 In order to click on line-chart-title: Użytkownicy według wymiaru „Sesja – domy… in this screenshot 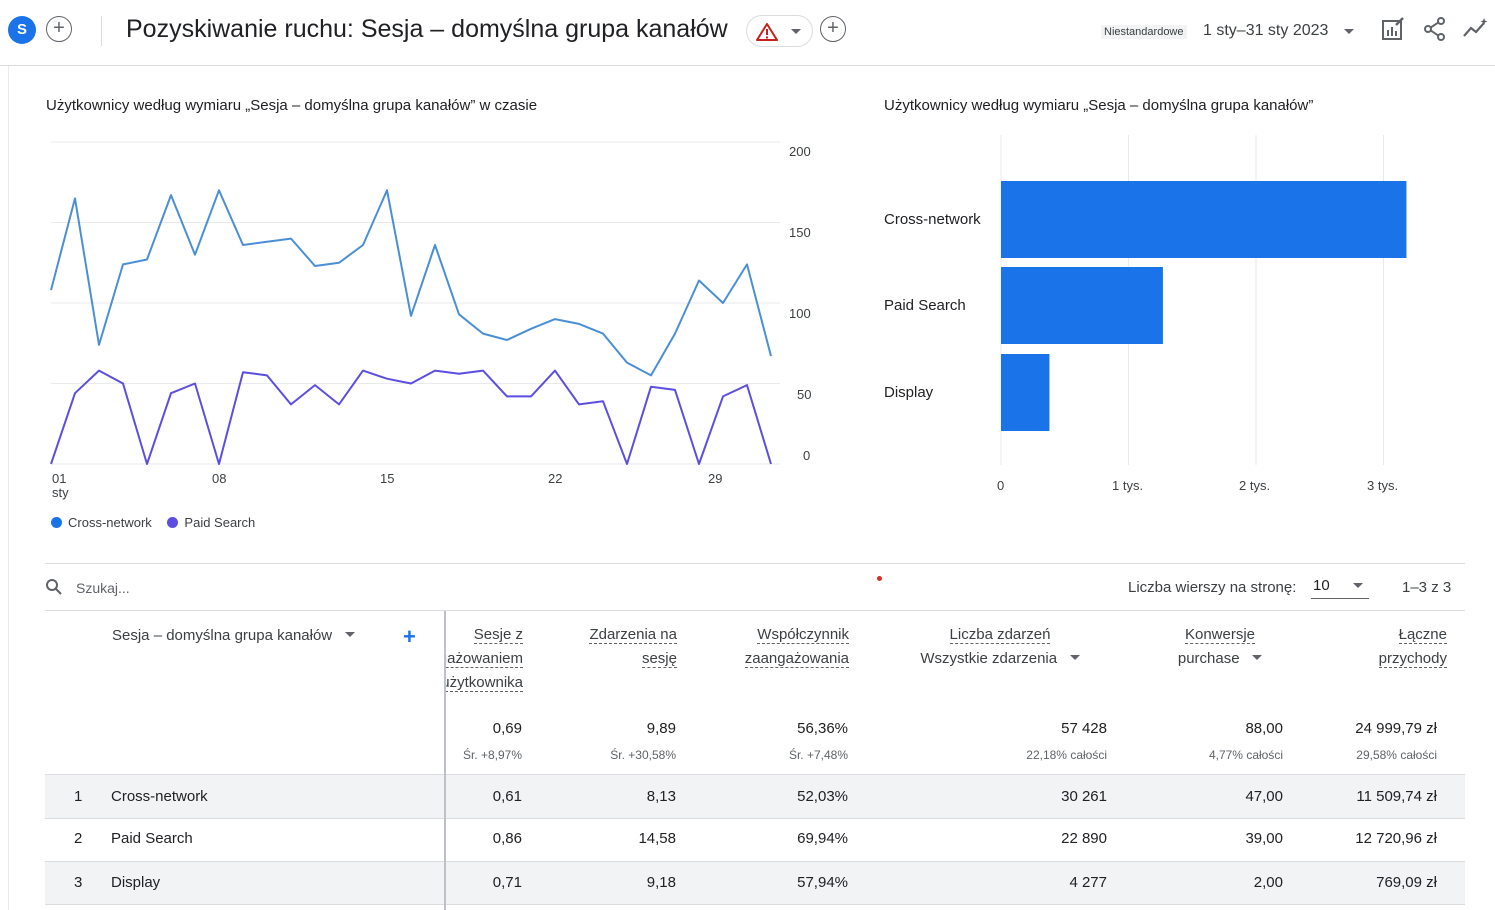, I will do `click(292, 105)`.